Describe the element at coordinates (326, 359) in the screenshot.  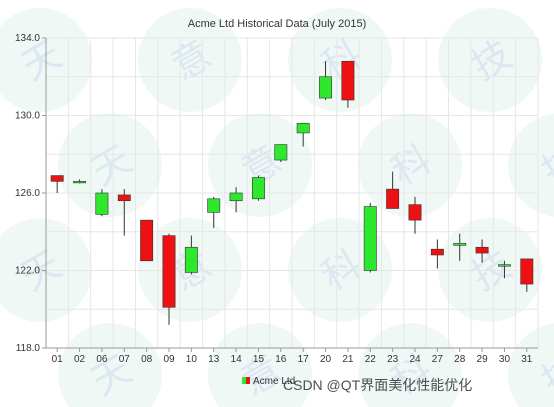
I see `x-tick-label: 20` at that location.